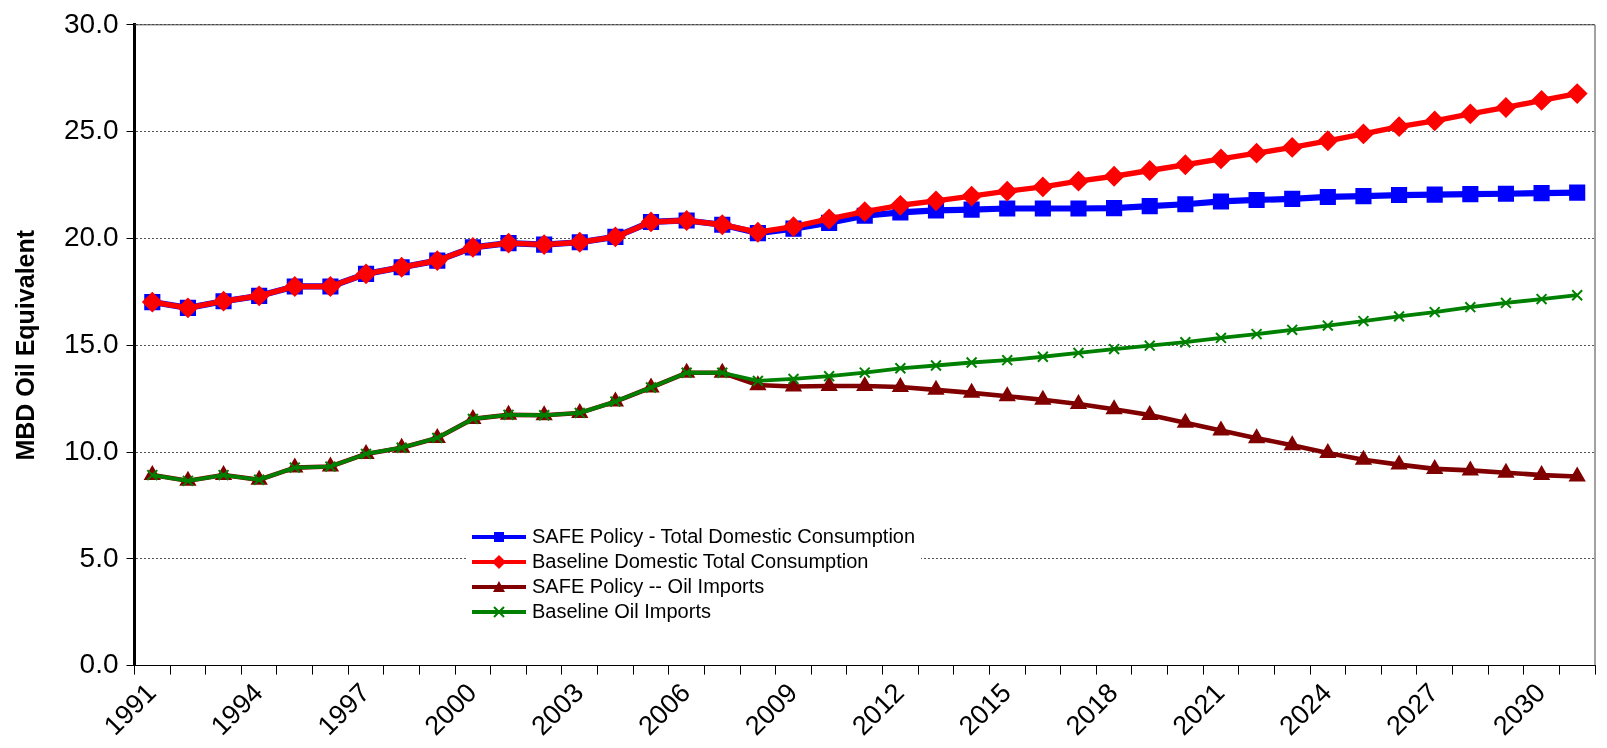 The width and height of the screenshot is (1607, 748). What do you see at coordinates (91, 130) in the screenshot?
I see `y-tick-label: 25.0` at bounding box center [91, 130].